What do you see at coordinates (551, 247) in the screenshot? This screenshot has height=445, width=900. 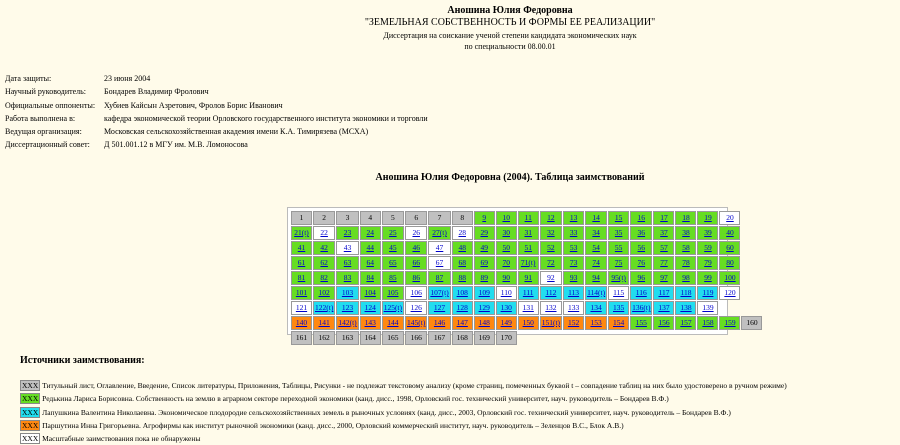 I see `page-link: 52` at bounding box center [551, 247].